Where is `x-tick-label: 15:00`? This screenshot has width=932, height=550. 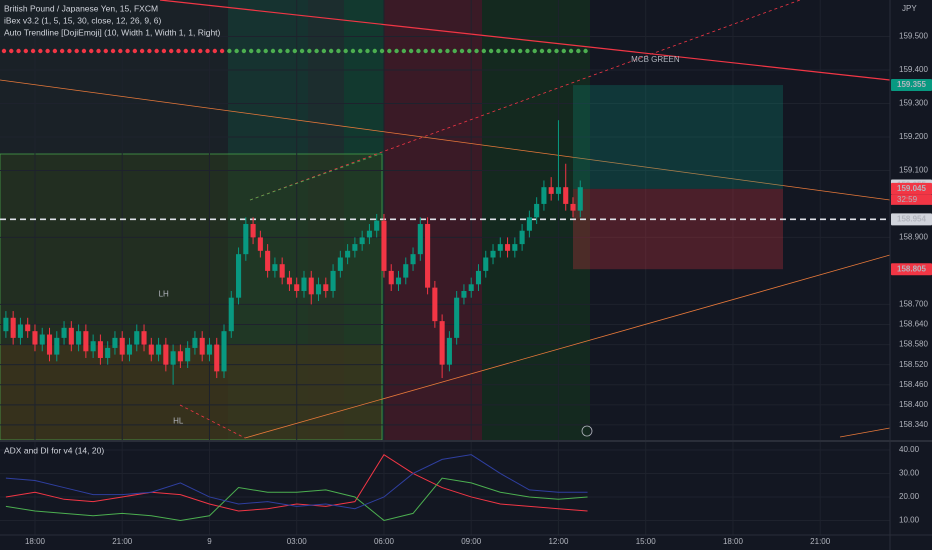 x-tick-label: 15:00 is located at coordinates (646, 541).